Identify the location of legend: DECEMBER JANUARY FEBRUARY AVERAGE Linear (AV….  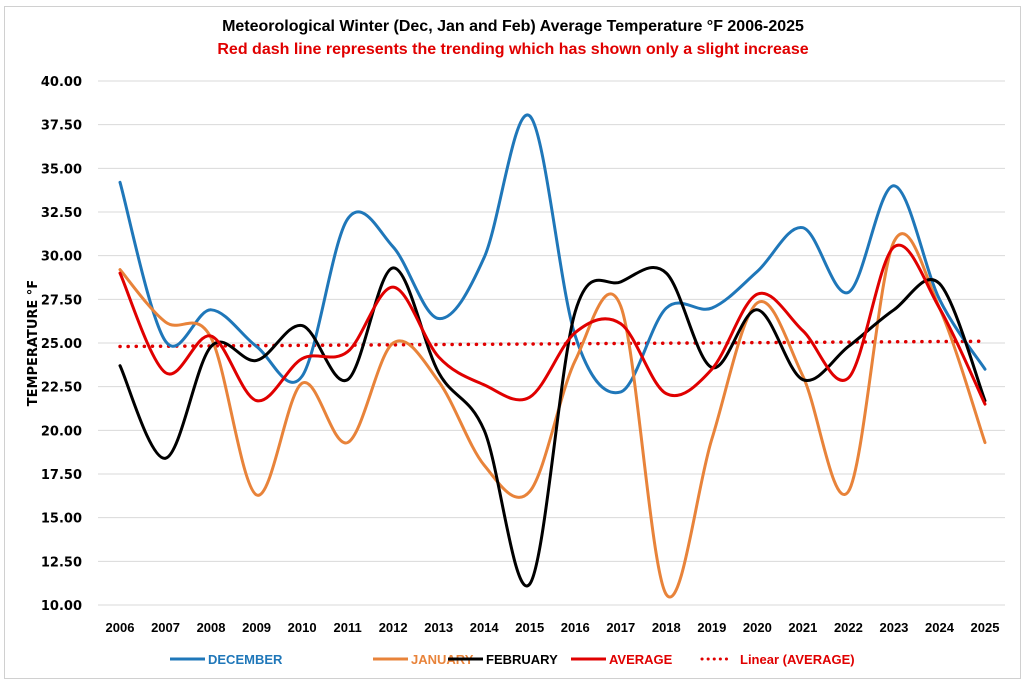
(512, 659).